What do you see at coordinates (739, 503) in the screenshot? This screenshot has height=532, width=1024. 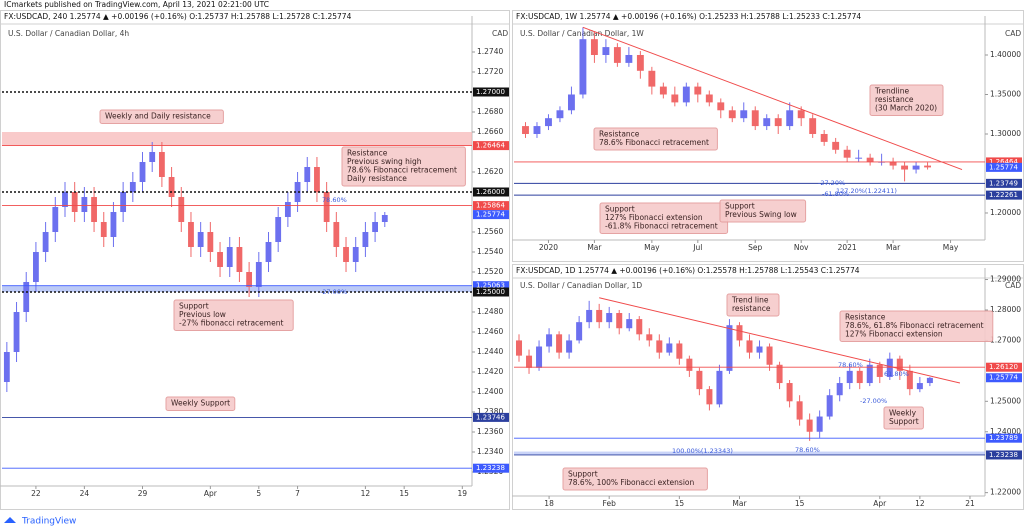 I see `x-tick-label: Mar` at bounding box center [739, 503].